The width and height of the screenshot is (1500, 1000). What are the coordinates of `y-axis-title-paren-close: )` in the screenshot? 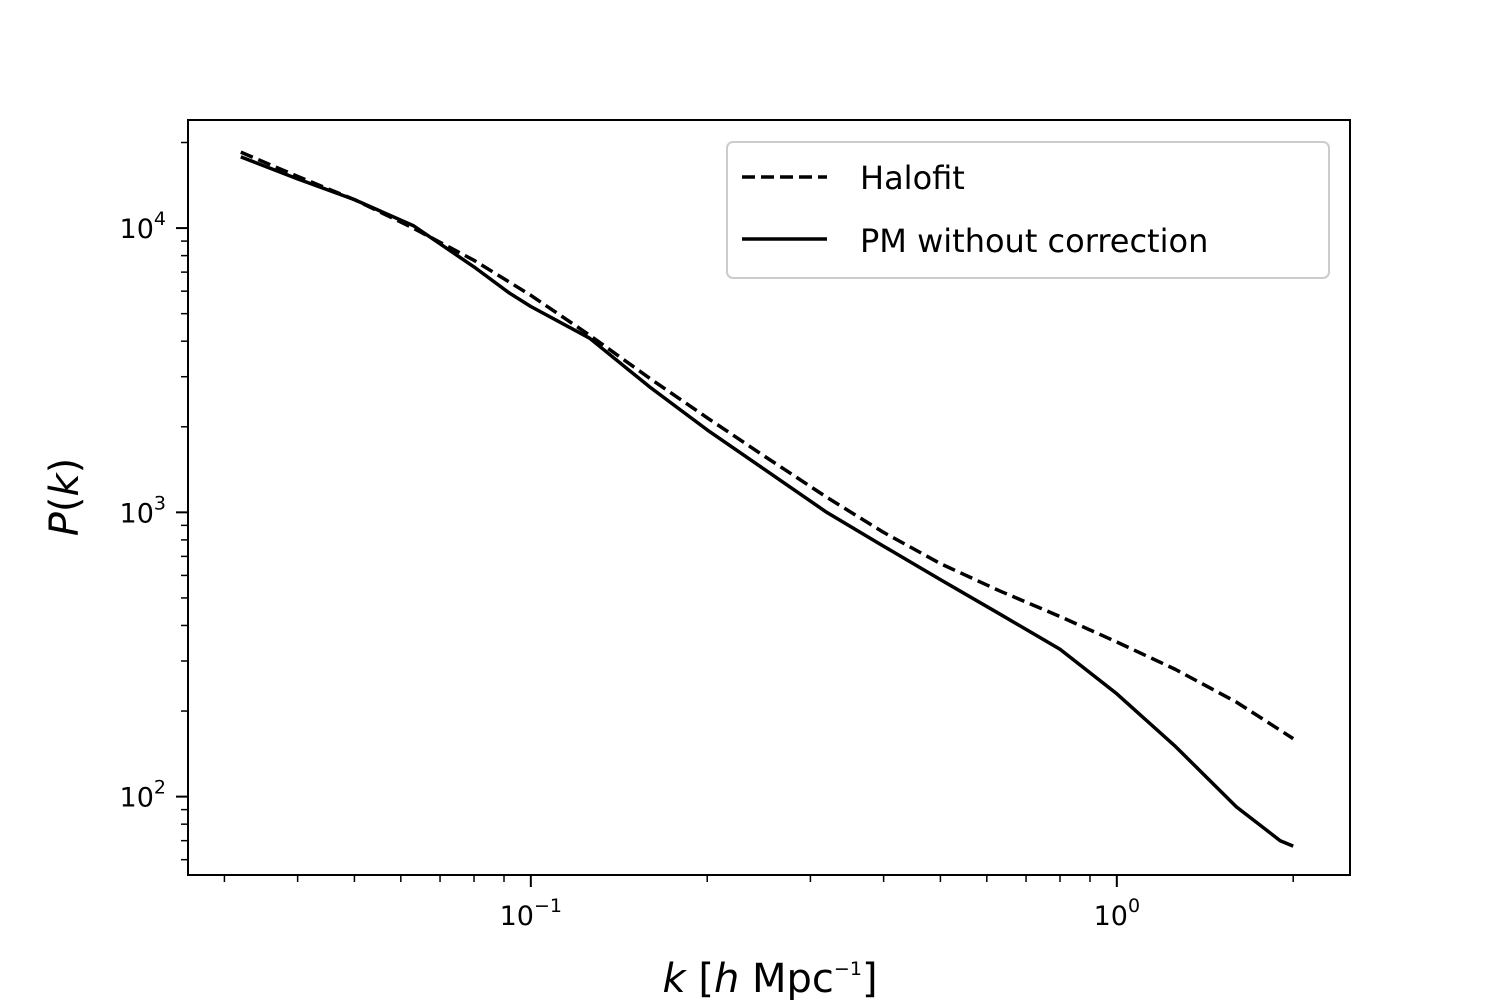 It's located at (65, 466).